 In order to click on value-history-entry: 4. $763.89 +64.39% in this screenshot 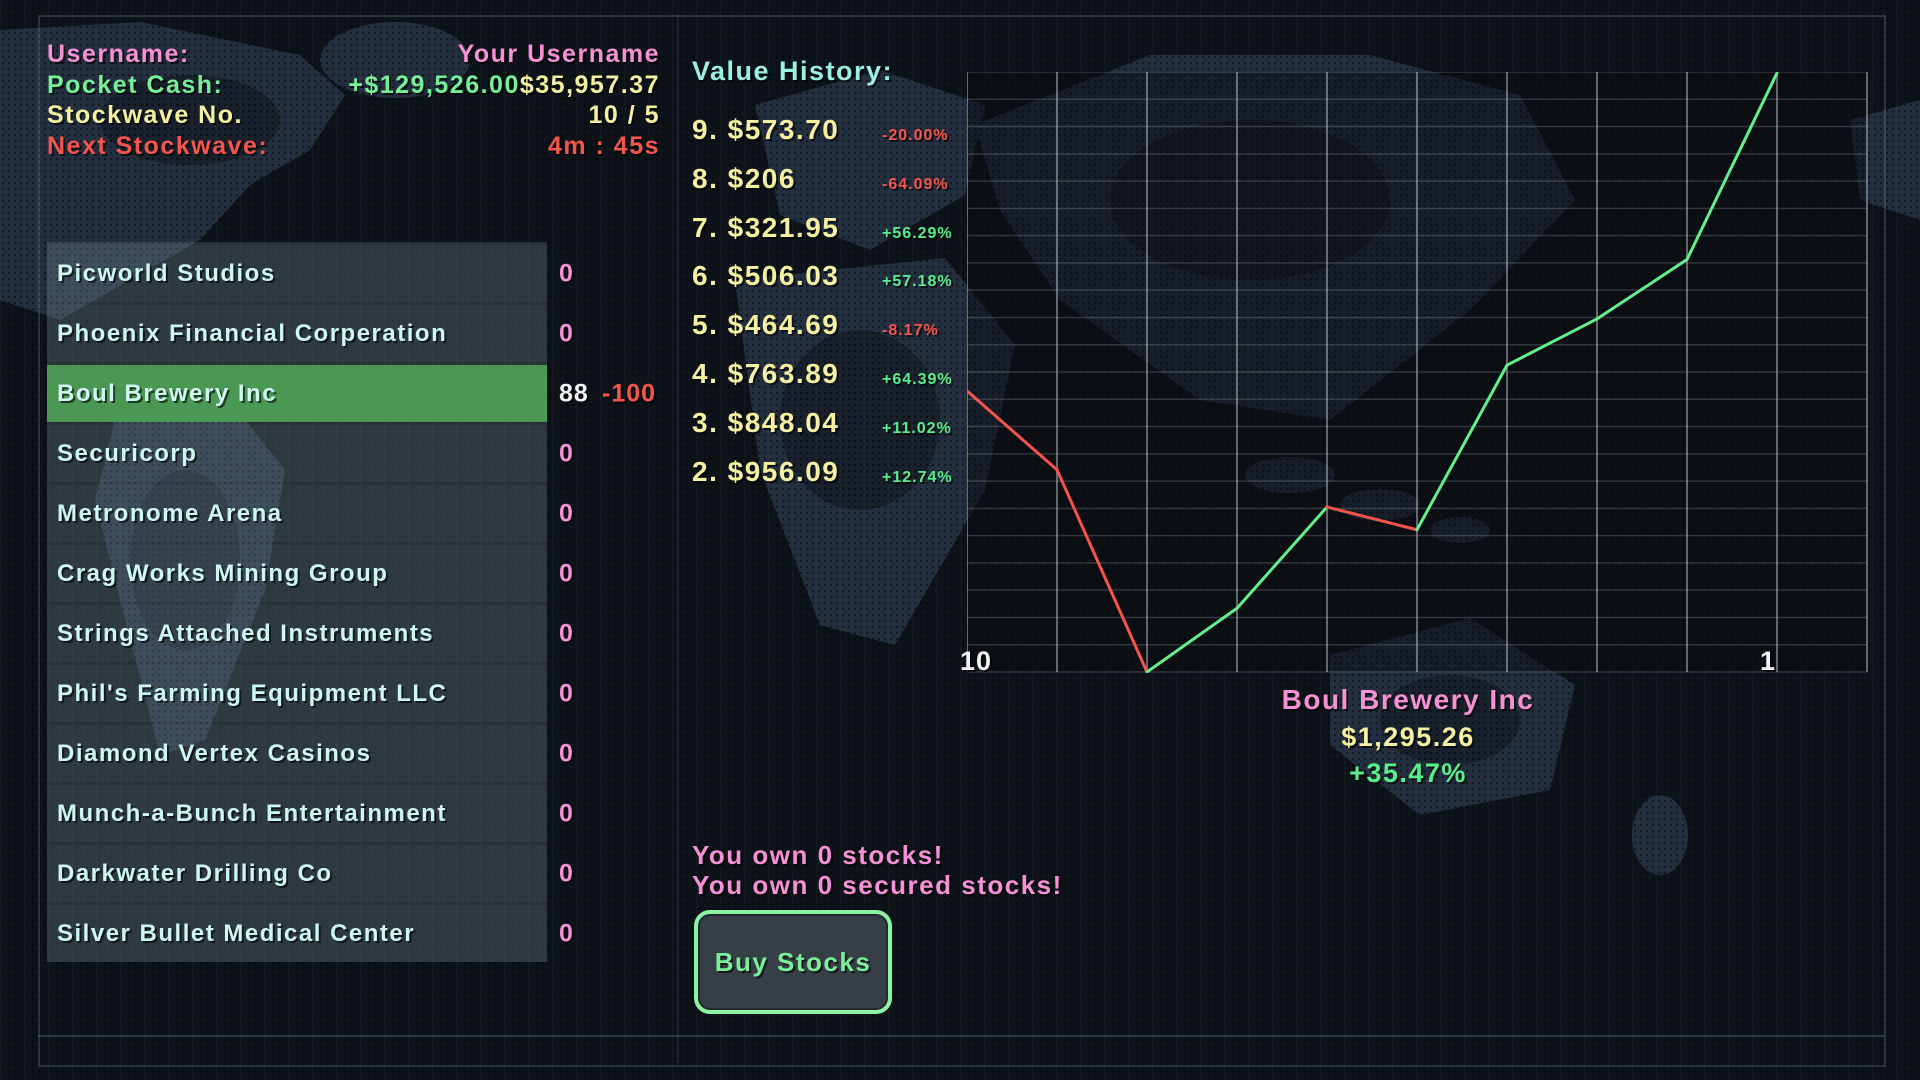, I will do `click(842, 382)`.